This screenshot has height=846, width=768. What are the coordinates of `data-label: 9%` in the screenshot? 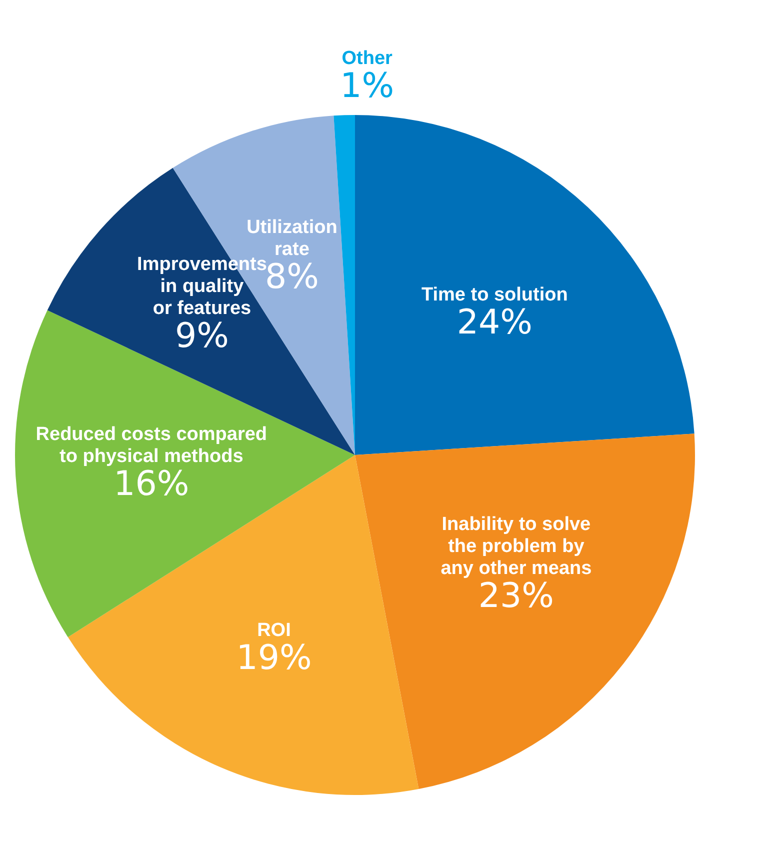 It's located at (202, 336).